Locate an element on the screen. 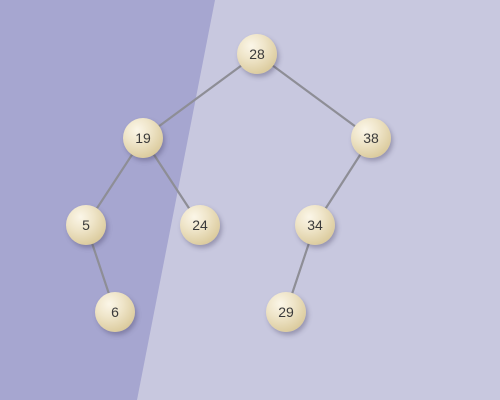 Image resolution: width=500 pixels, height=400 pixels. tree-node-38: 38 is located at coordinates (371, 138).